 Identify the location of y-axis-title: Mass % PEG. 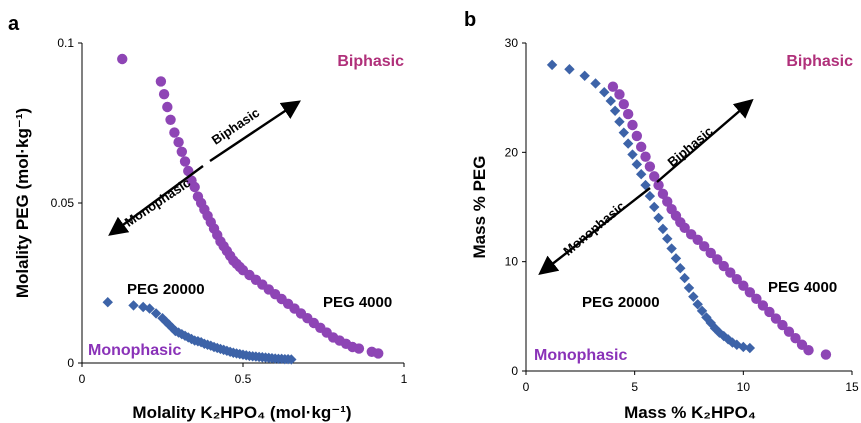
(479, 207).